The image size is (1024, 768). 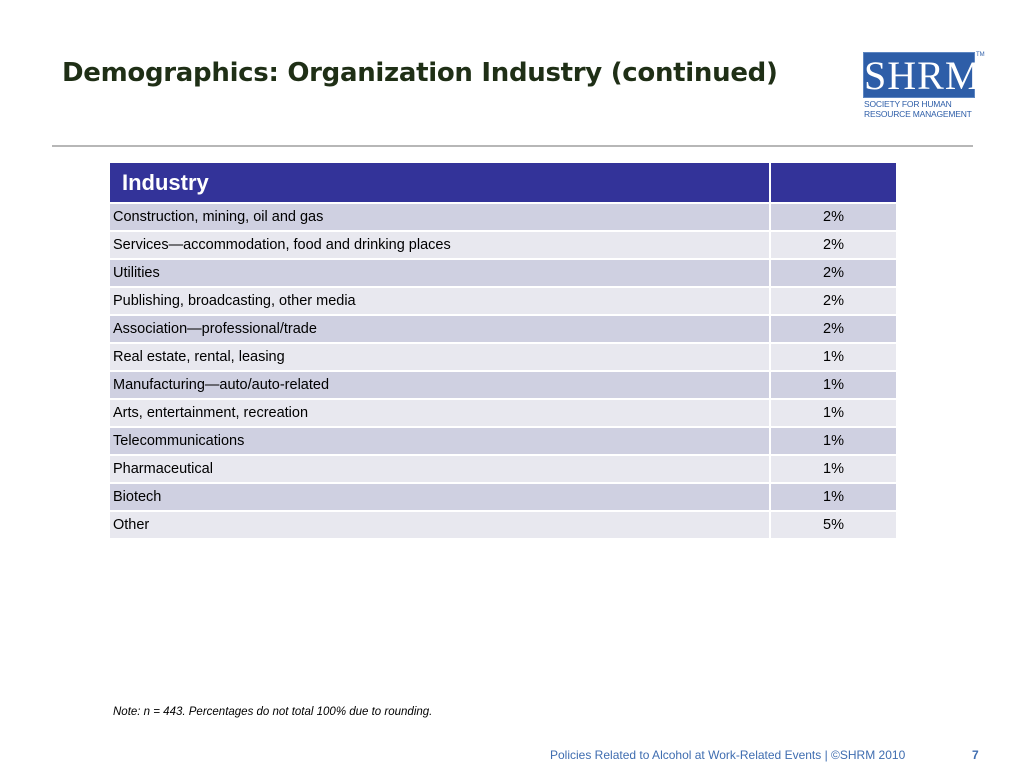 What do you see at coordinates (833, 182) in the screenshot?
I see `header-percent` at bounding box center [833, 182].